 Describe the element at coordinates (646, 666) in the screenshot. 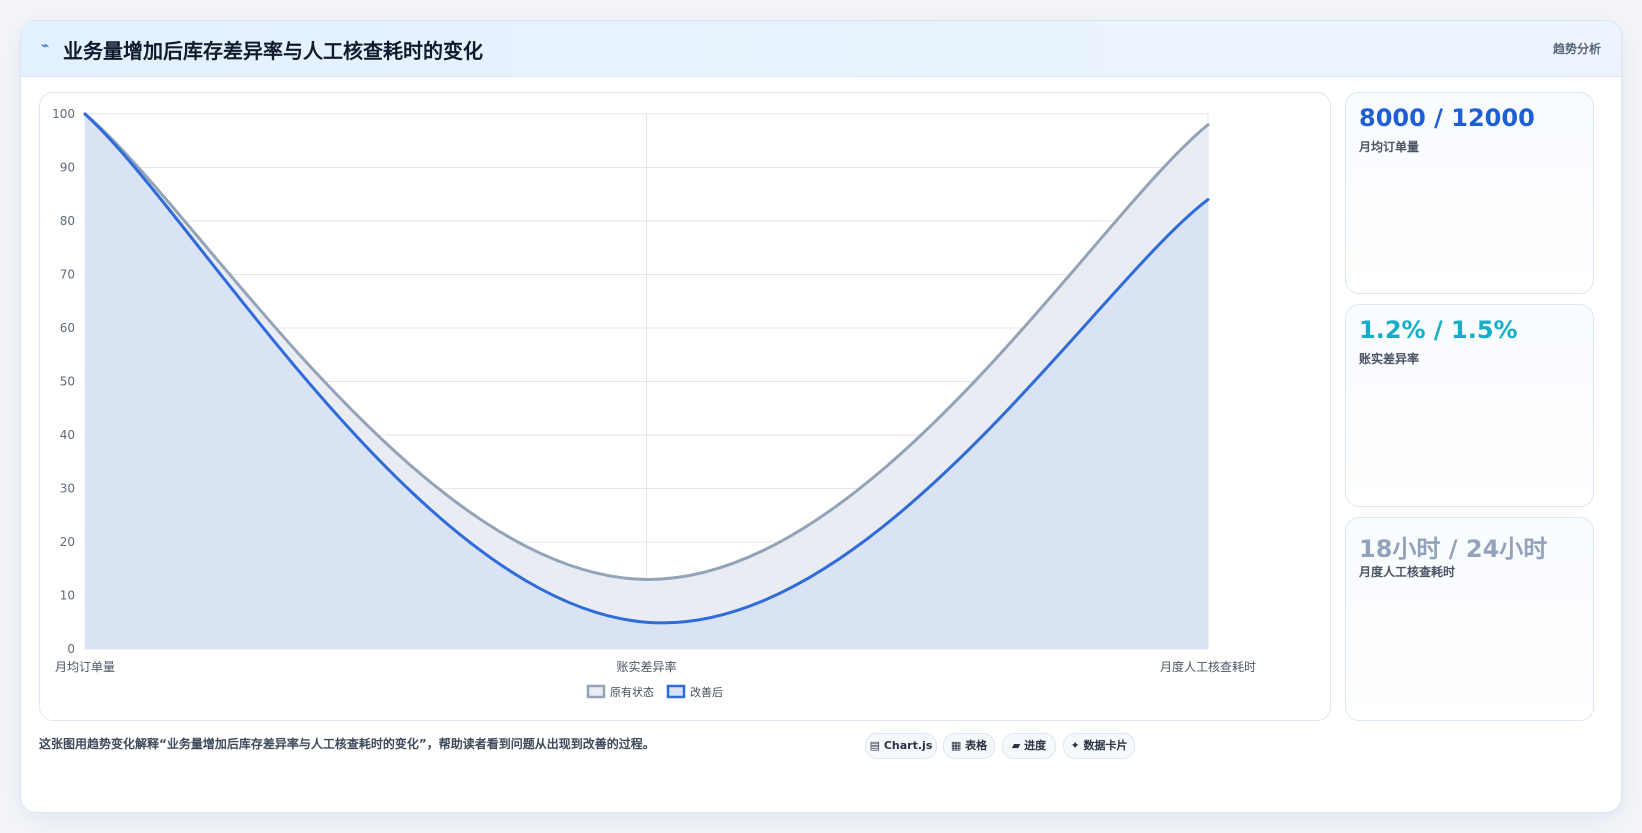

I see `x-category-label: 账实差异率` at that location.